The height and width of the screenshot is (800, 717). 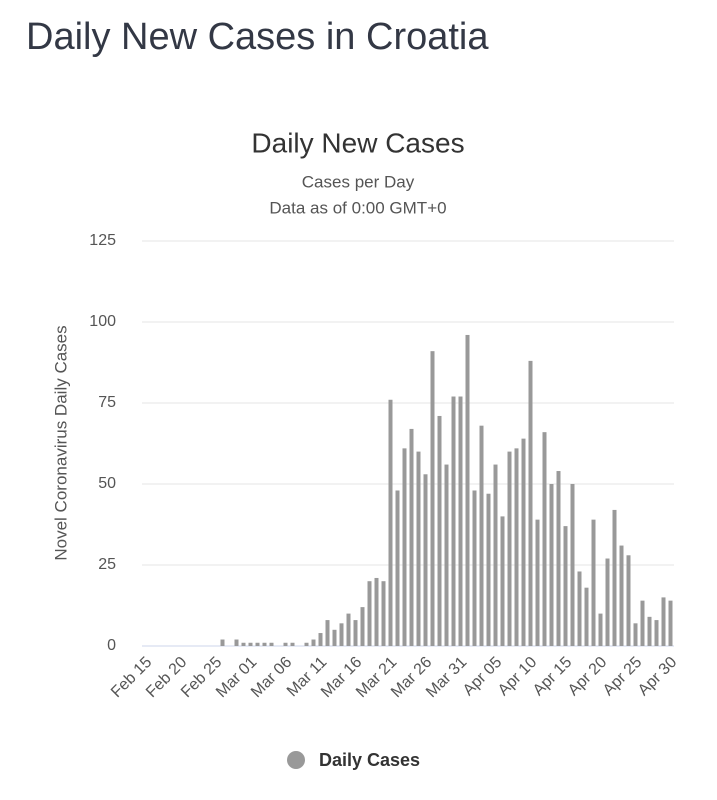 I want to click on y-tick-label: 50, so click(x=107, y=483).